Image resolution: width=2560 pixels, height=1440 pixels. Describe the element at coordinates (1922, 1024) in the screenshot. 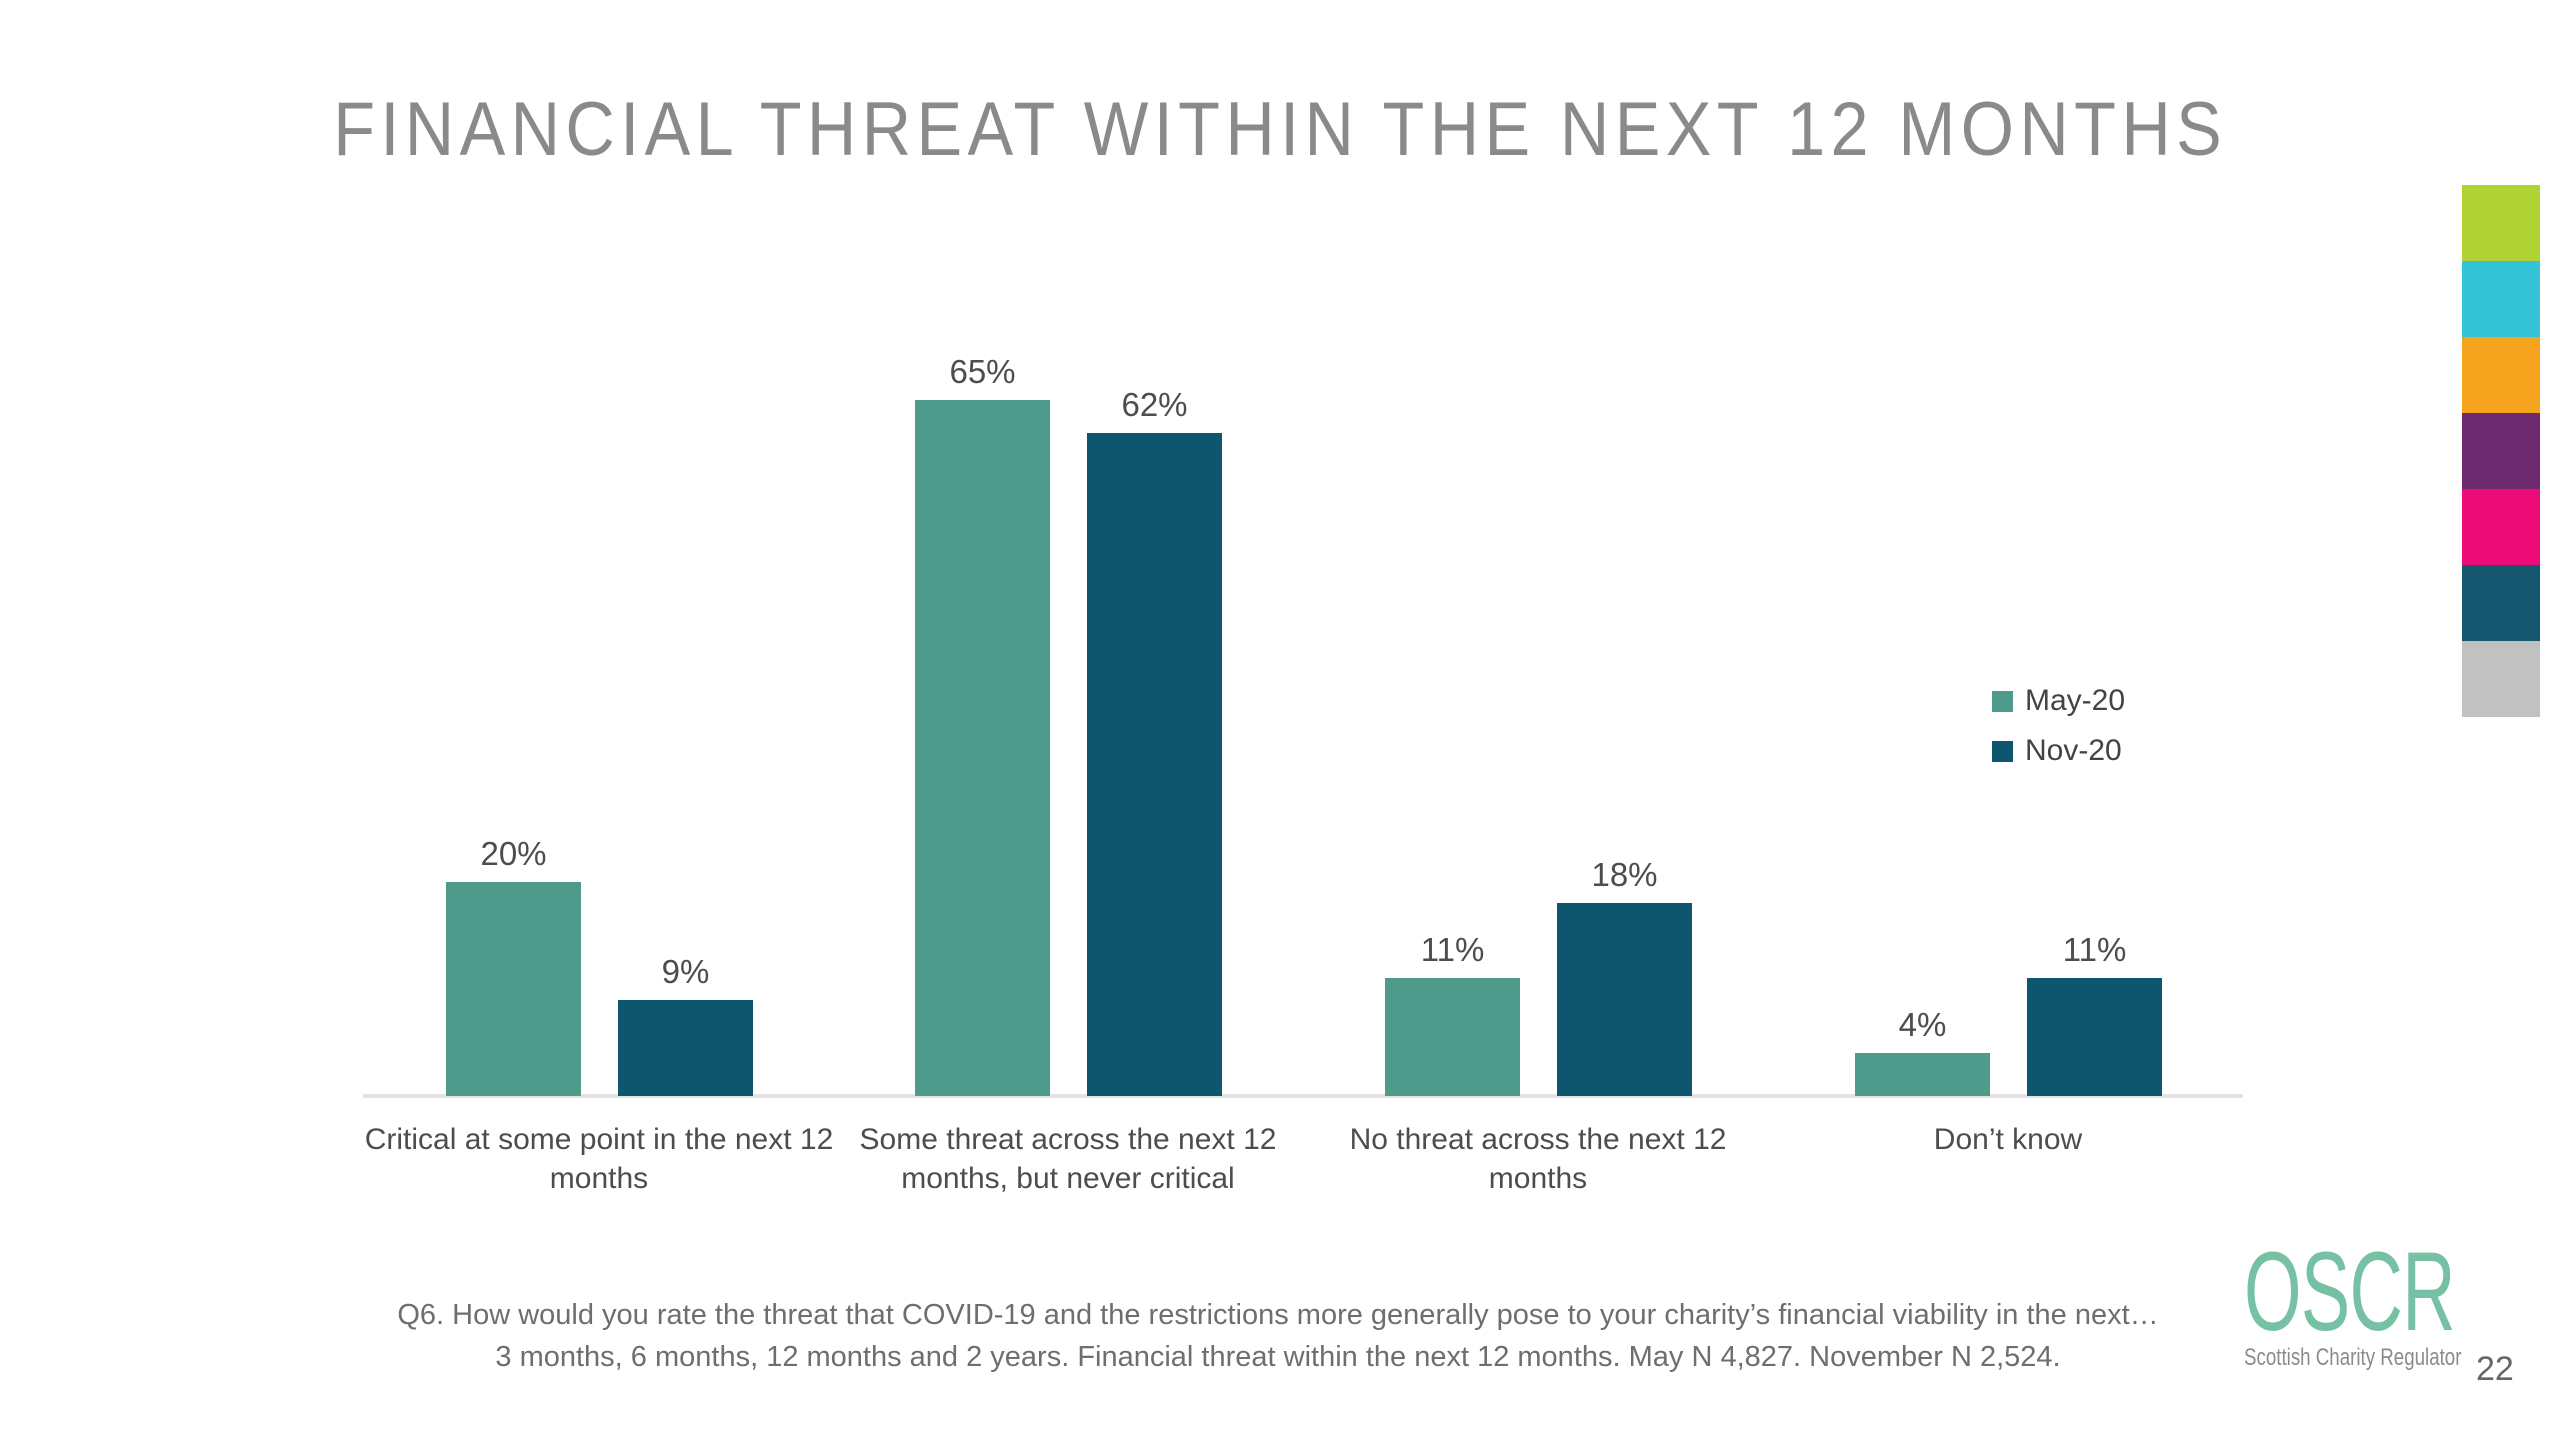

I see `bar-value-label: 4%` at that location.